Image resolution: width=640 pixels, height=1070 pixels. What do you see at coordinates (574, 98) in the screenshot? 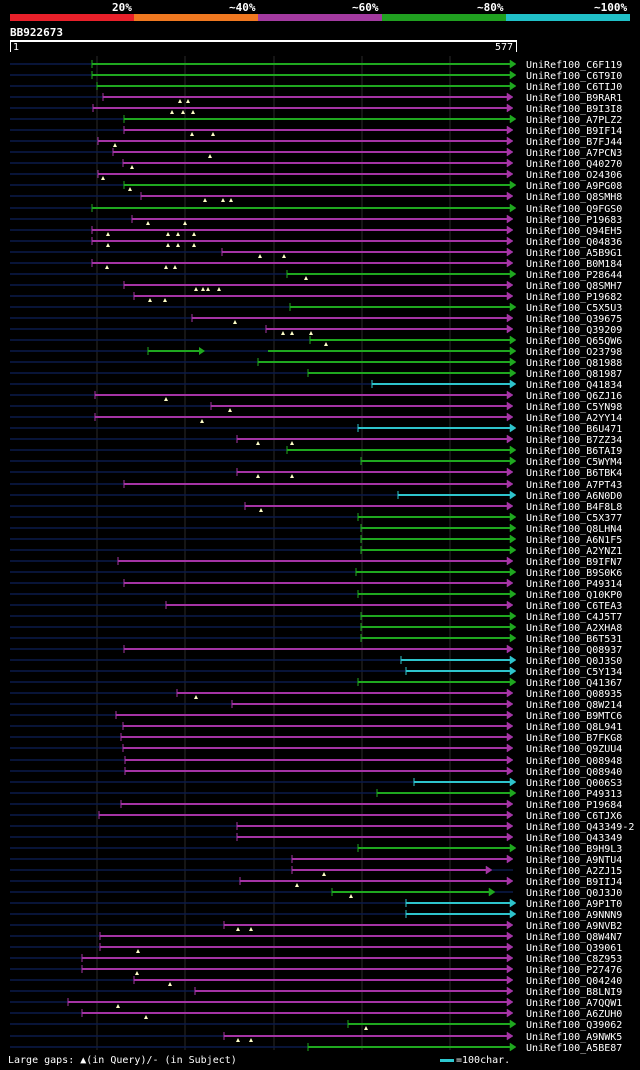
I see `hit-label: UniRef100_B9RAR1` at bounding box center [574, 98].